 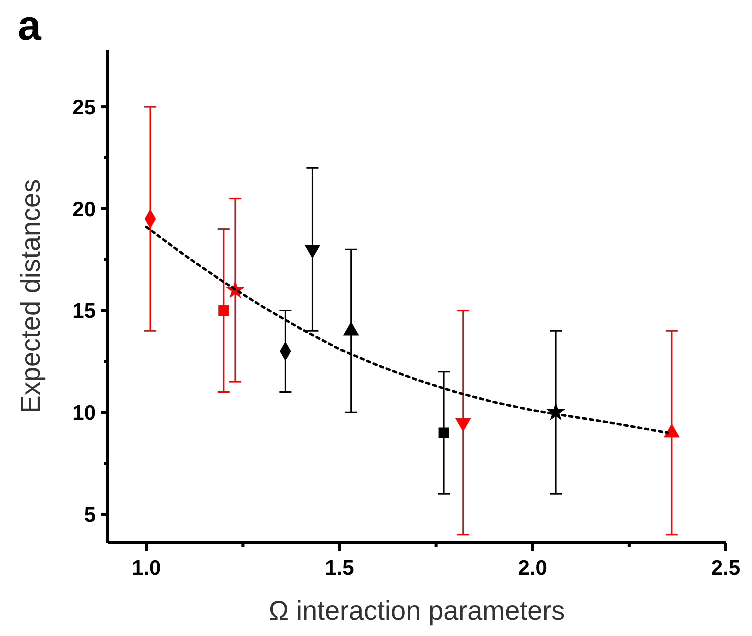 I want to click on x-tick-label: 1.0, so click(x=147, y=568).